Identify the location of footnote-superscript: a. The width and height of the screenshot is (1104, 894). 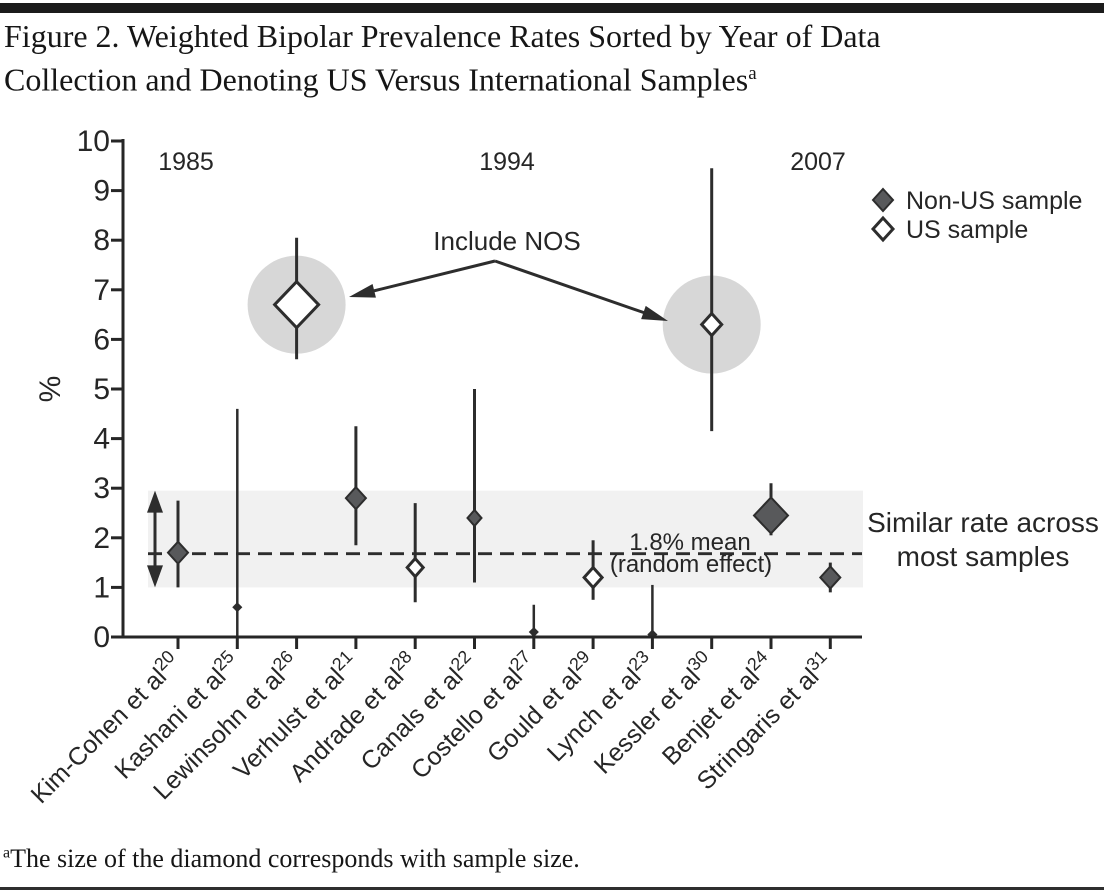
(7, 853).